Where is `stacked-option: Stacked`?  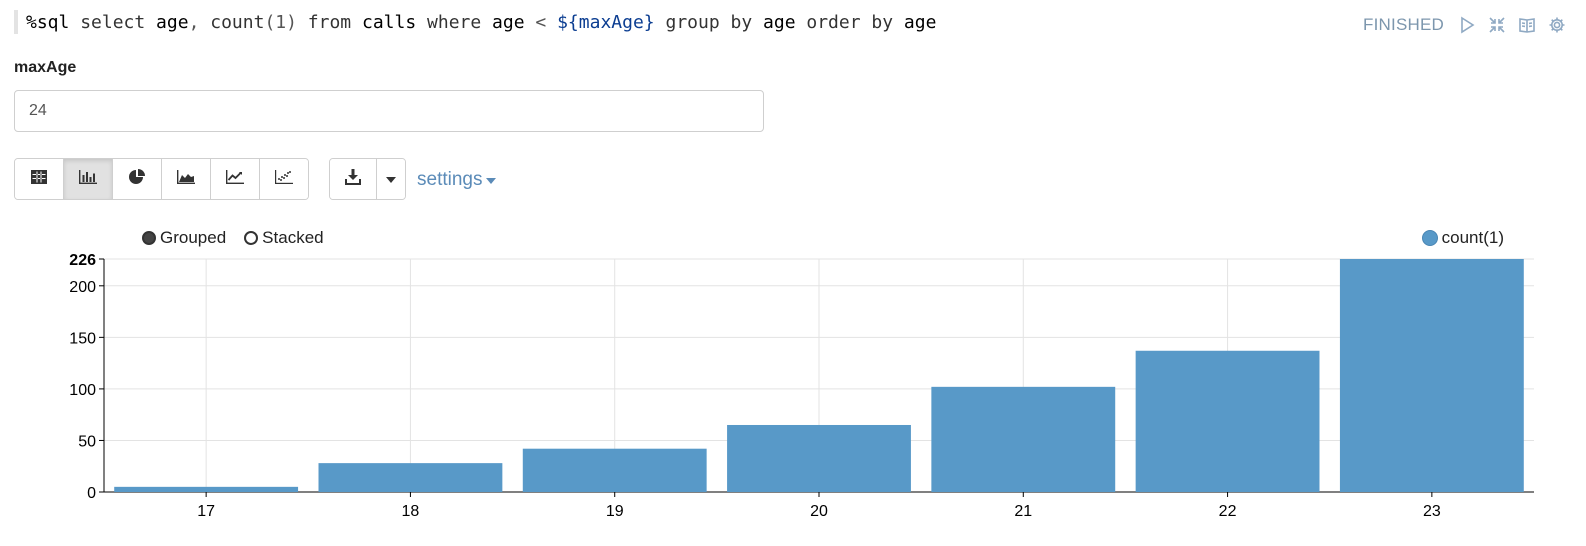
stacked-option: Stacked is located at coordinates (284, 238).